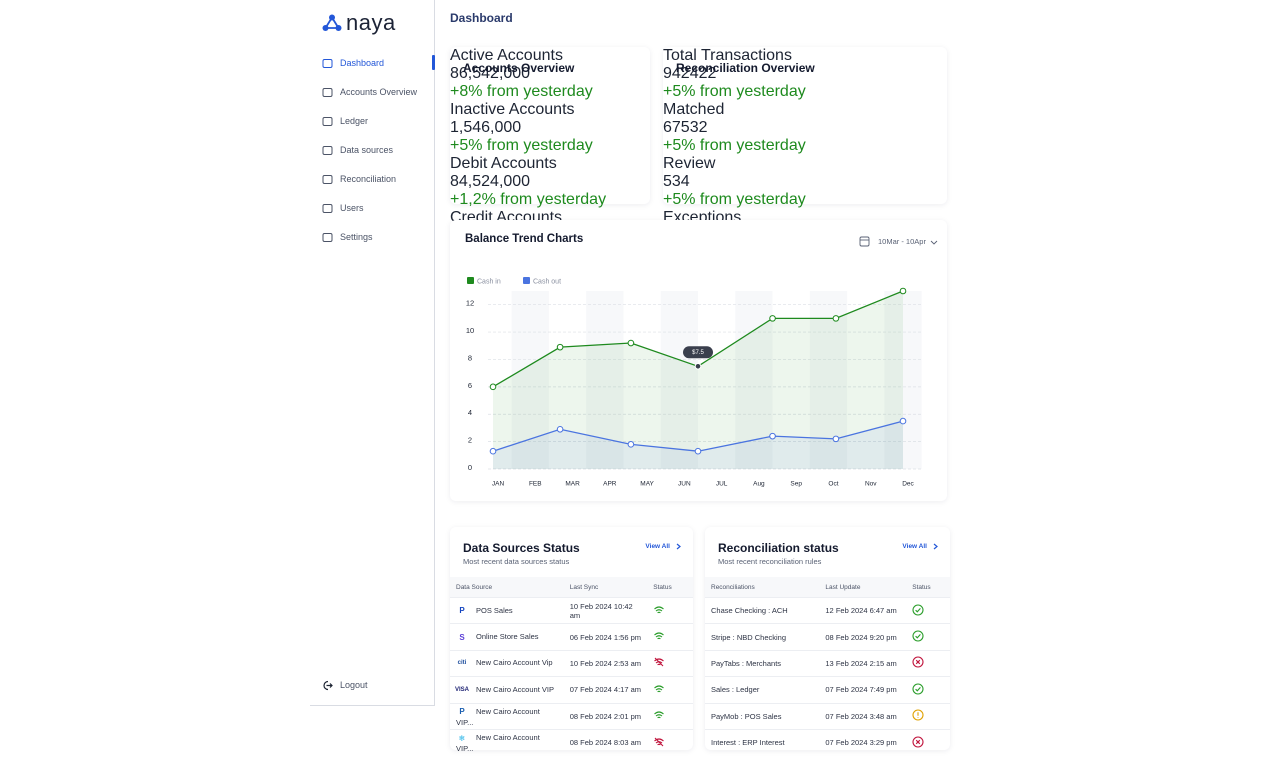  I want to click on card-title: Data Sources Status, so click(521, 548).